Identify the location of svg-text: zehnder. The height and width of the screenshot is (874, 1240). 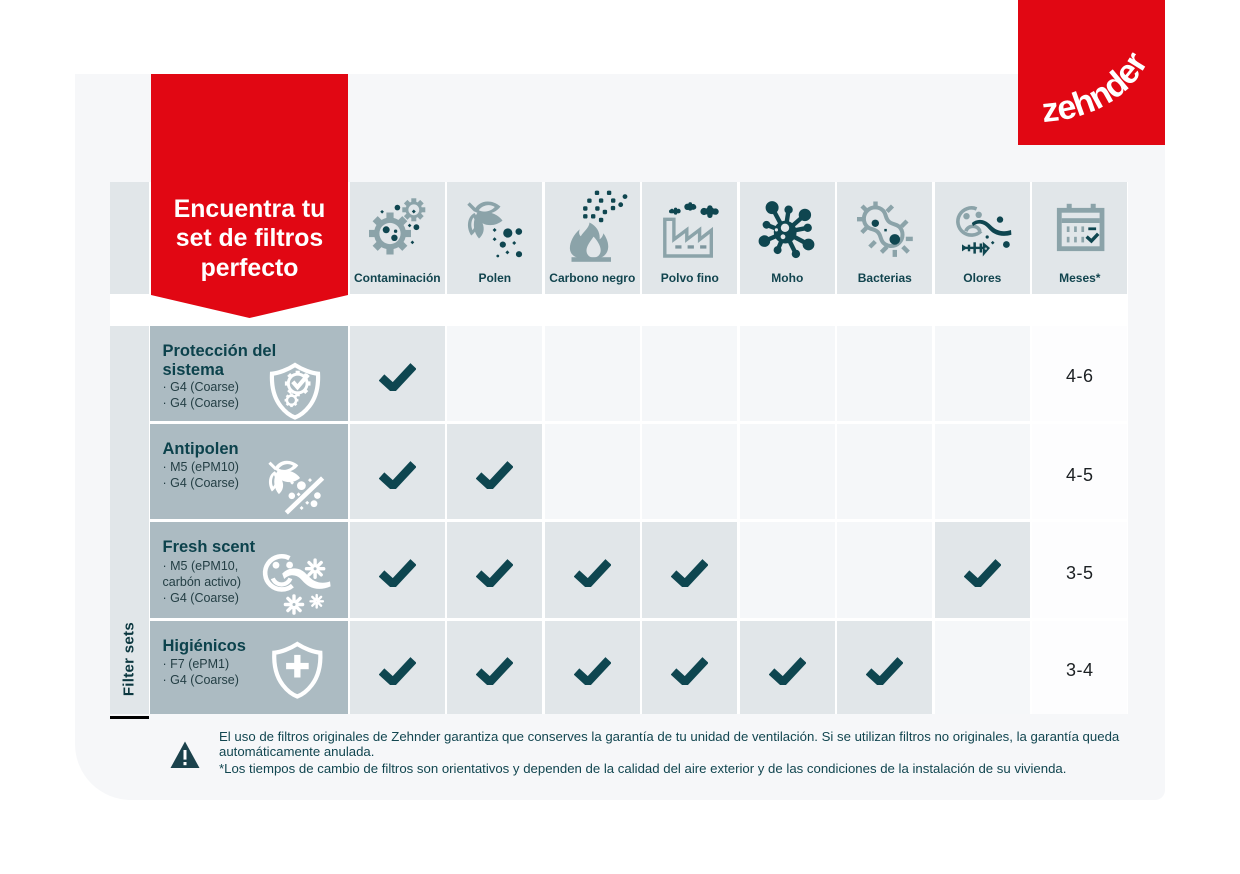
(1097, 88).